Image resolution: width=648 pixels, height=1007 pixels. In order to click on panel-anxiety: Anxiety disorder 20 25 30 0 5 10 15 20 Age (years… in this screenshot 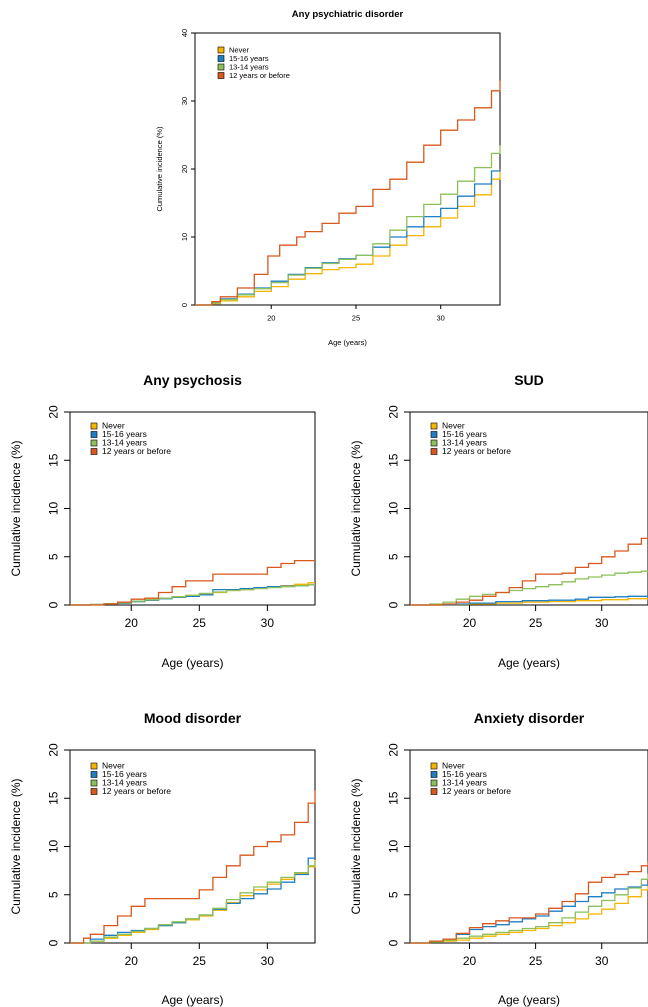, I will do `click(498, 858)`.